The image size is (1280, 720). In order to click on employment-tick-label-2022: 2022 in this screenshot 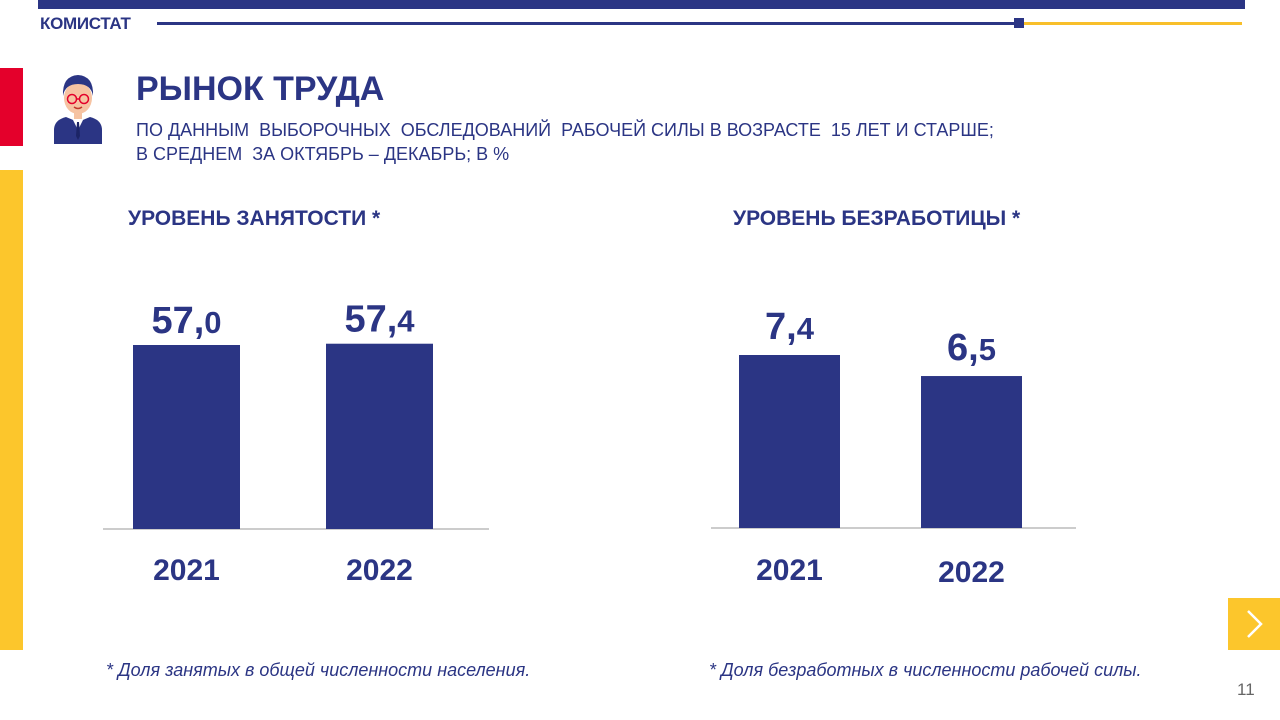, I will do `click(379, 570)`.